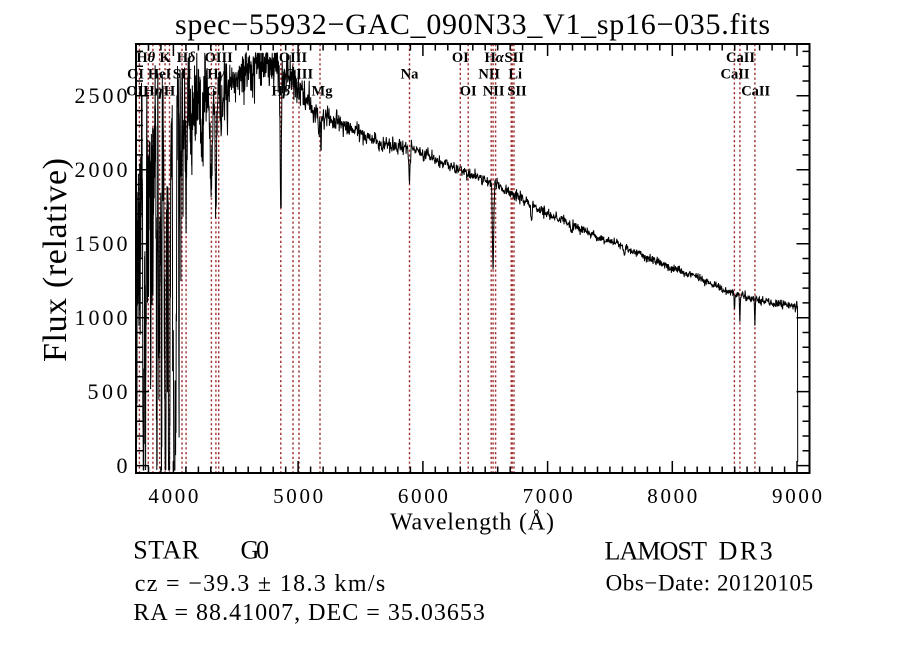 This screenshot has width=900, height=649. Describe the element at coordinates (211, 92) in the screenshot. I see `svg-text: G` at that location.